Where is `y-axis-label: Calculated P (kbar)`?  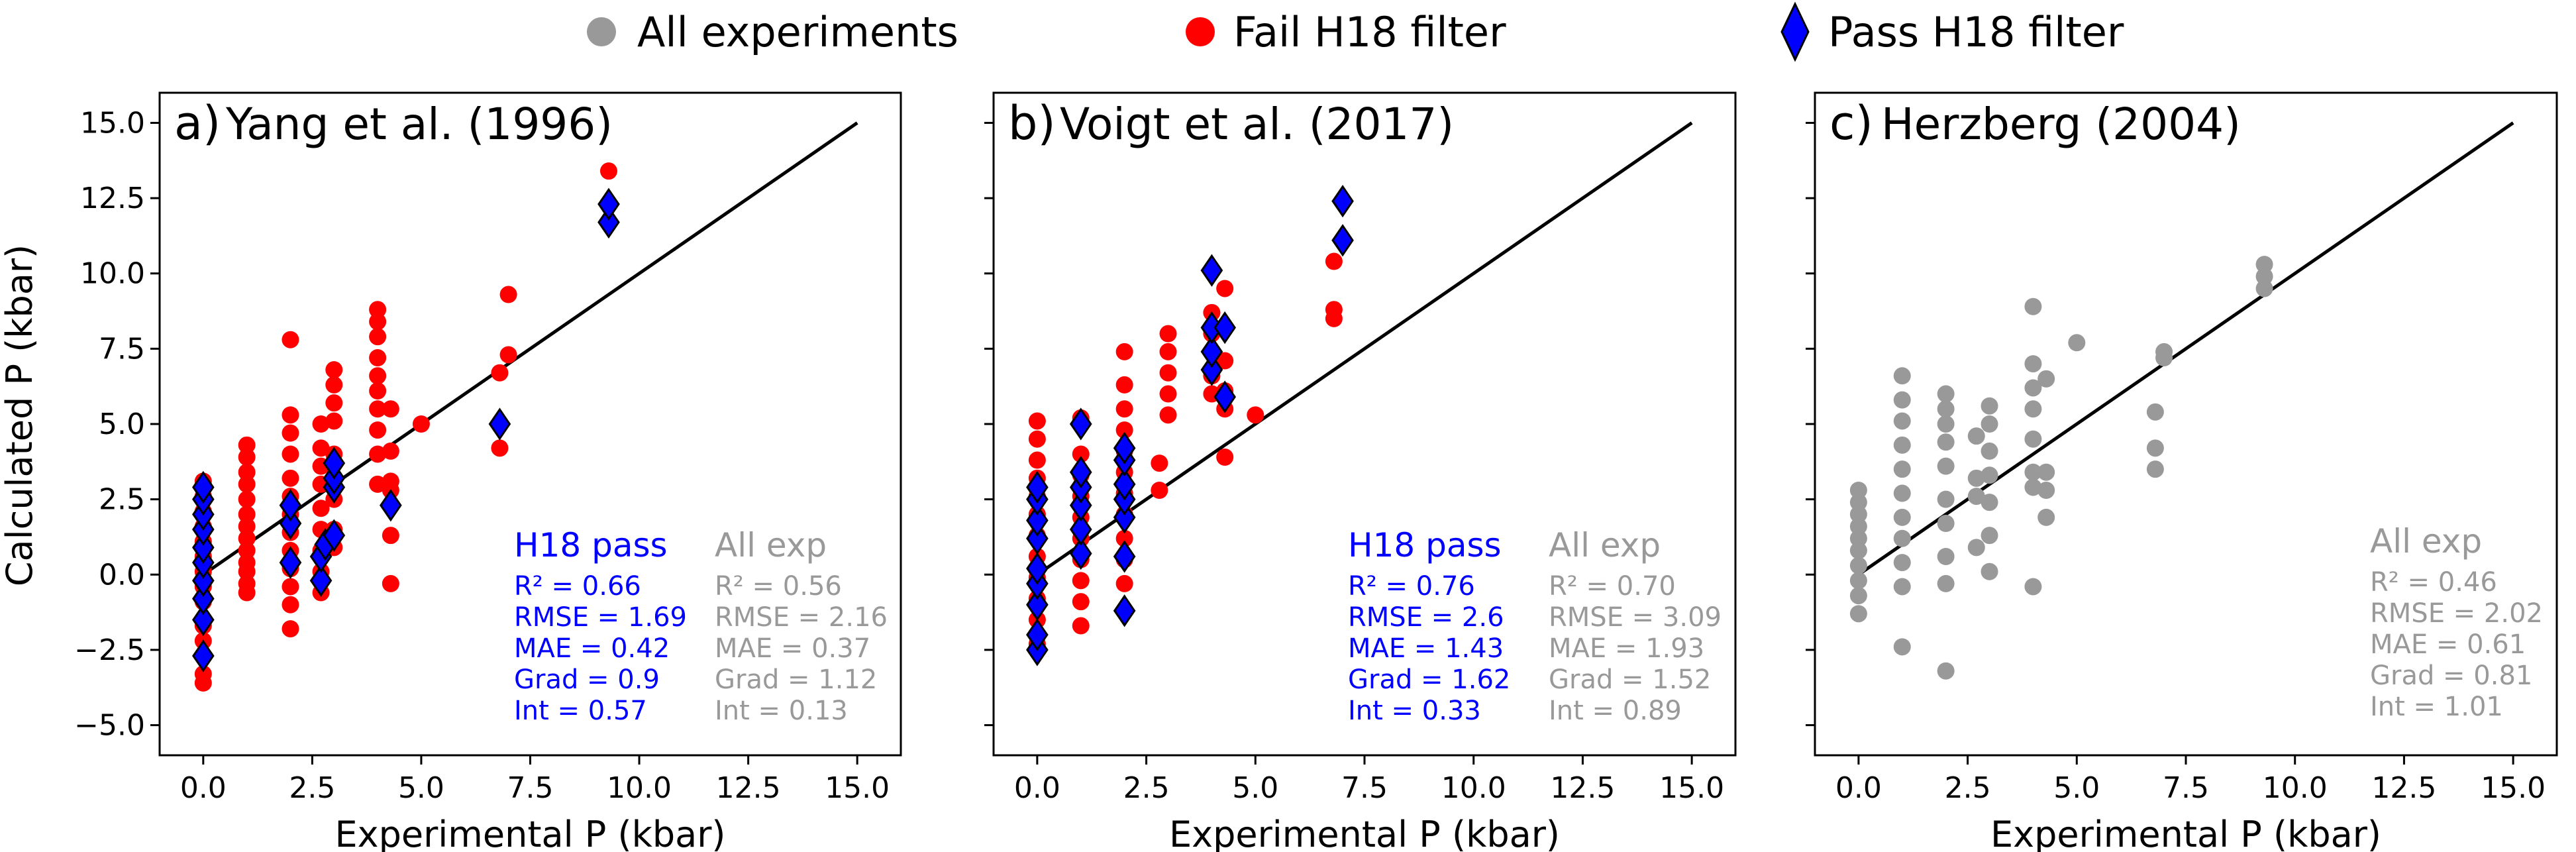
y-axis-label: Calculated P (kbar) is located at coordinates (20, 415).